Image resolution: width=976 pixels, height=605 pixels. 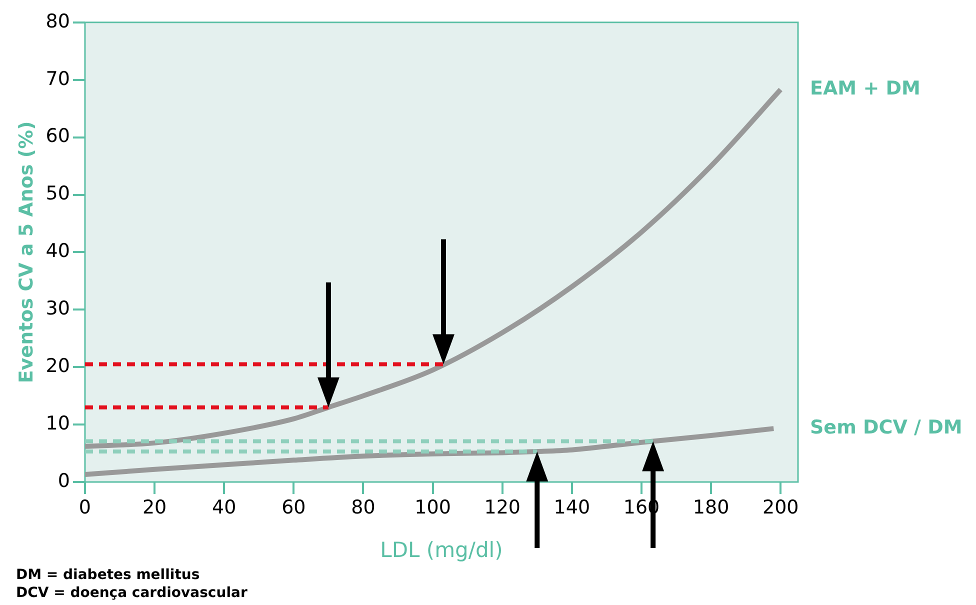 I want to click on y-tick-label: 80, so click(x=58, y=21).